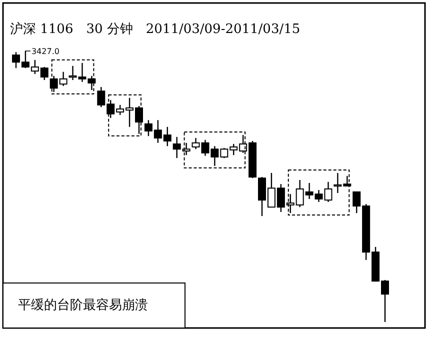 The image size is (429, 356). I want to click on annotation: 3427.0, so click(45, 51).